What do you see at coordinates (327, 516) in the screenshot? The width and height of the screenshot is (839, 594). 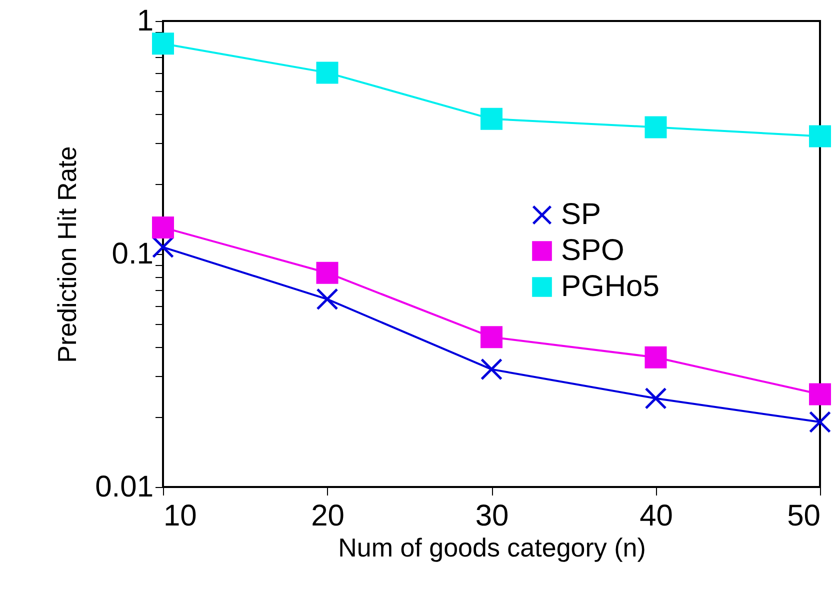 I see `x-tick-label: 20` at bounding box center [327, 516].